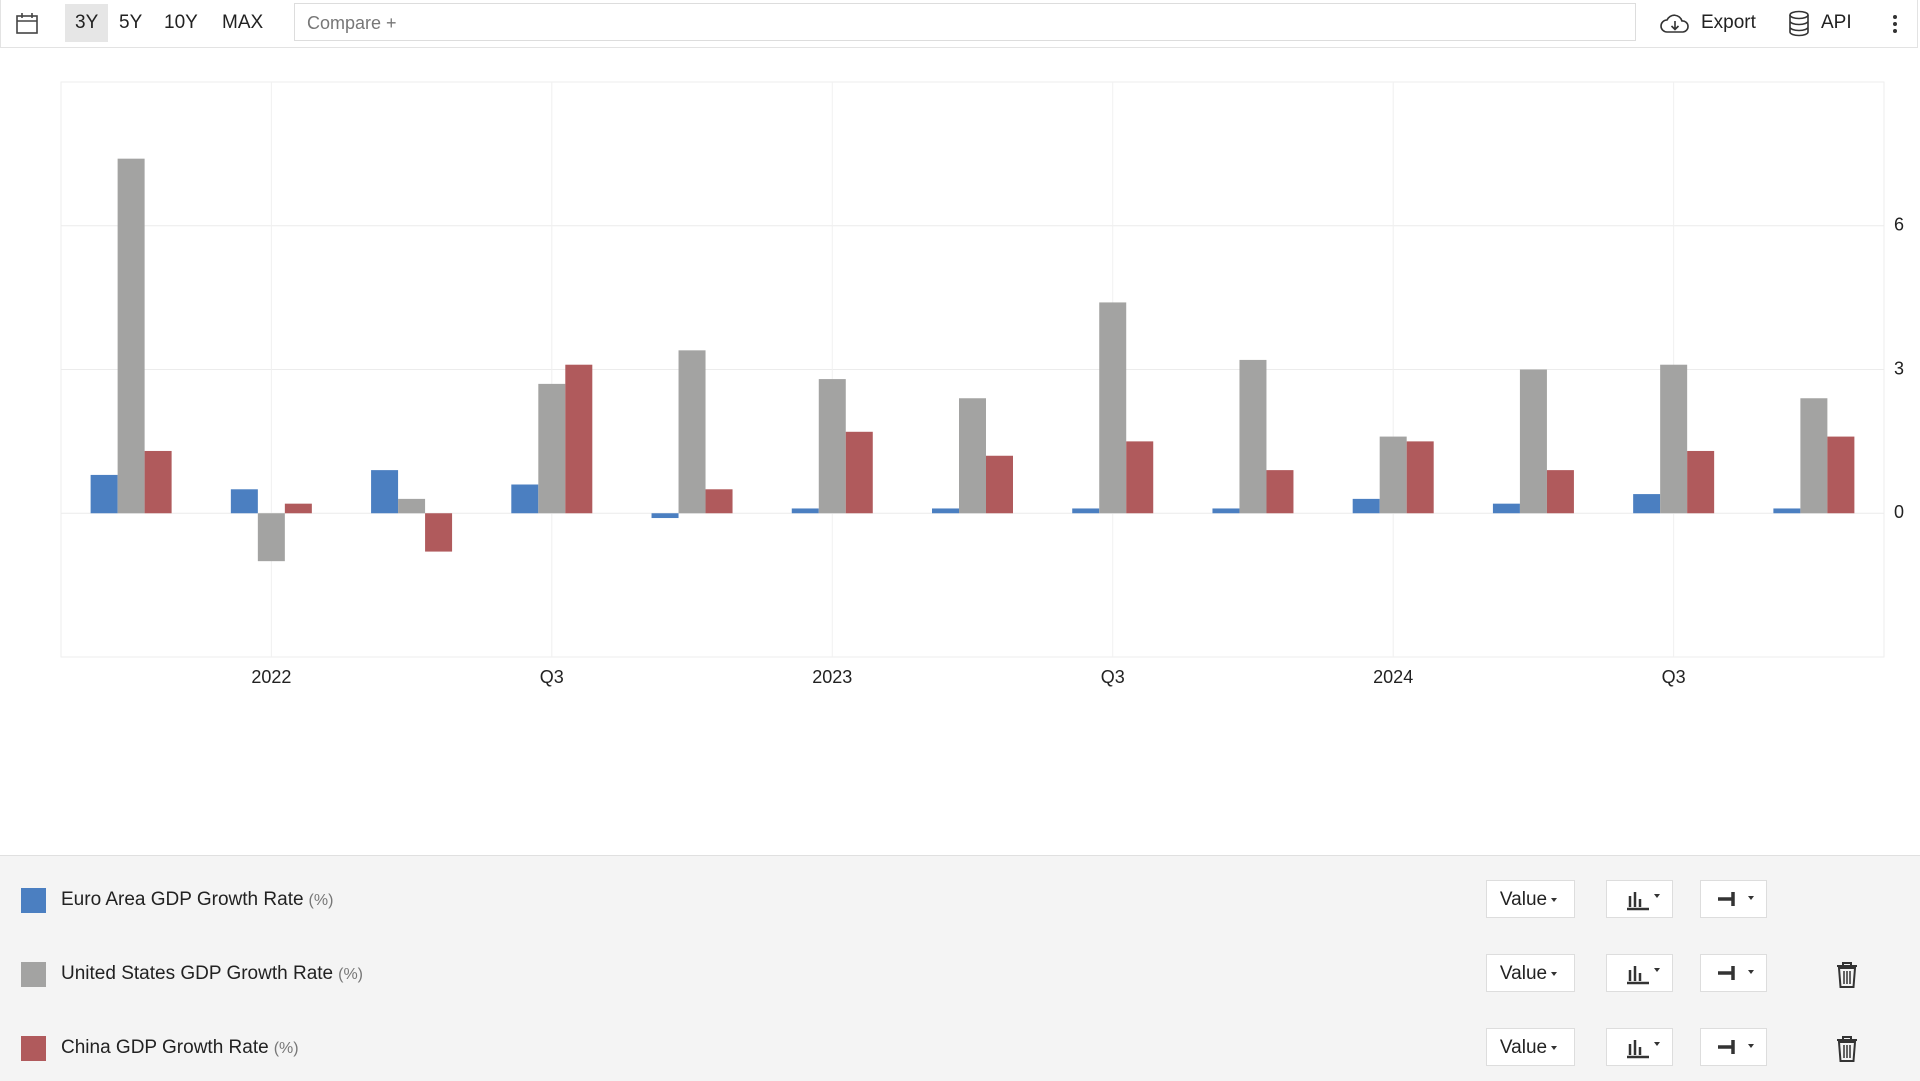 The image size is (1920, 1081). I want to click on legend-row: United States GDP Growth Rate (%) Value, so click(960, 974).